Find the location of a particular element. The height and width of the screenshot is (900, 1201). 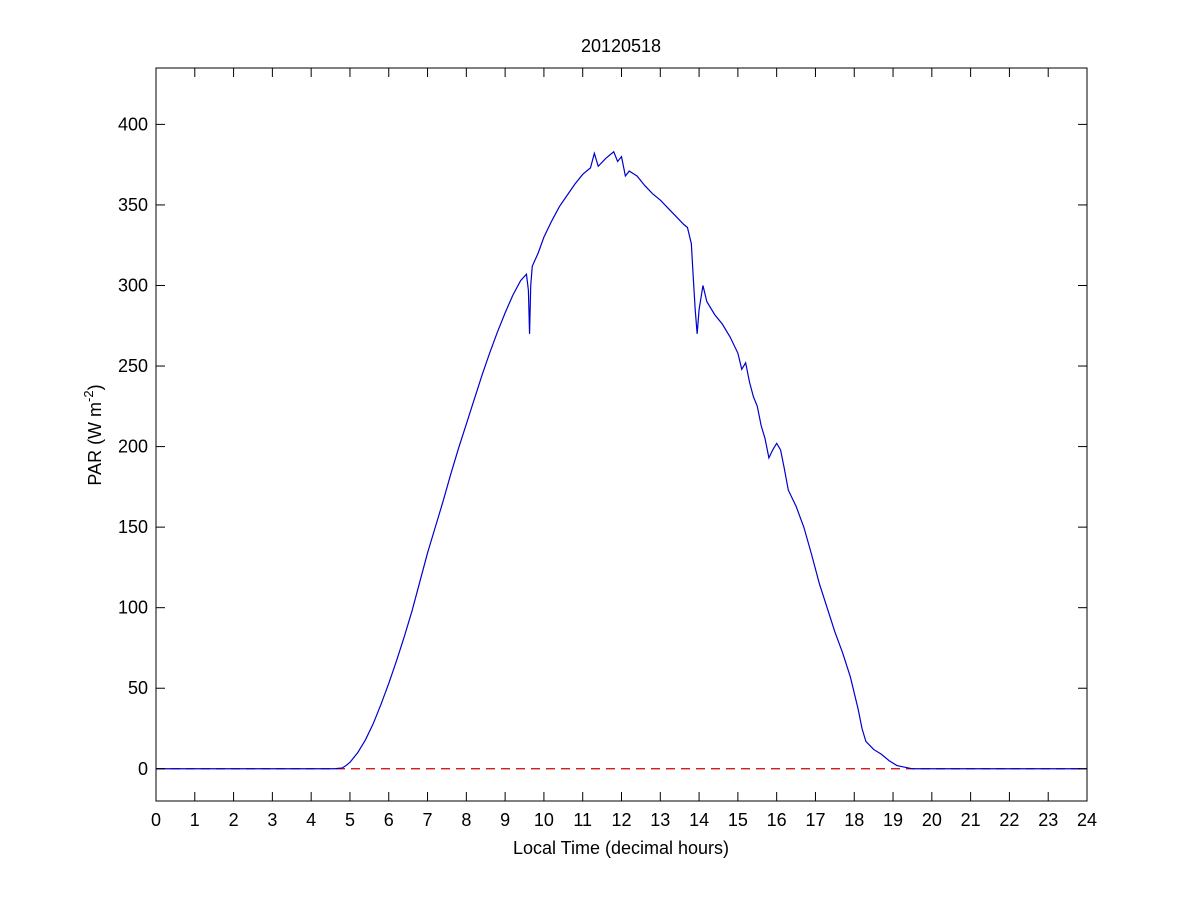

x-tick-label: 19 is located at coordinates (893, 820).